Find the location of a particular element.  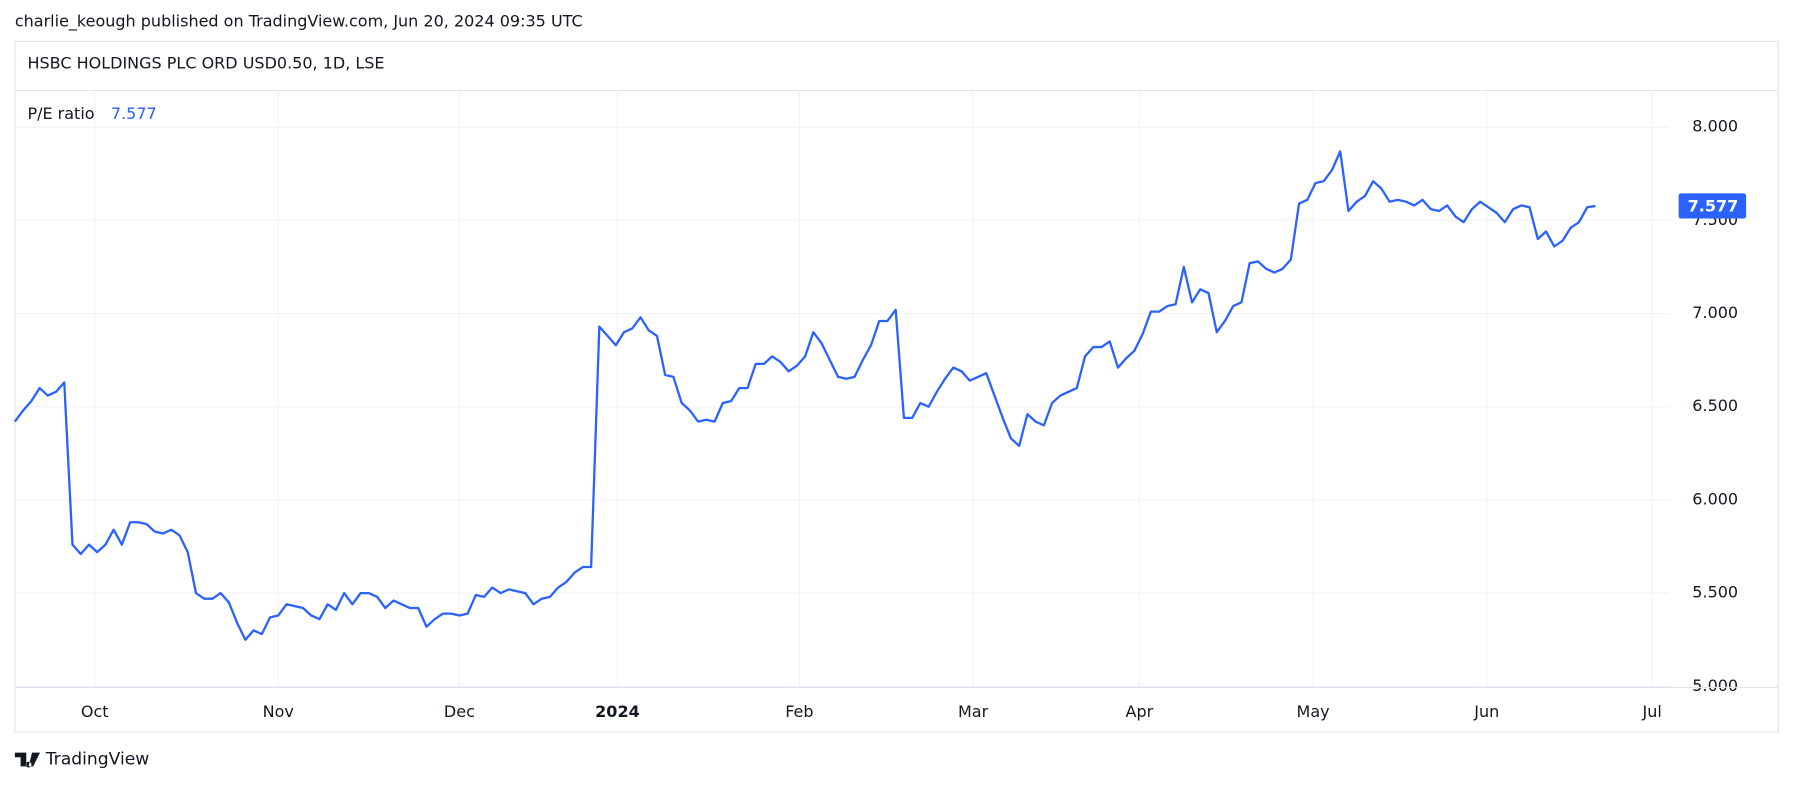

y-tick-label: 5.000 is located at coordinates (1715, 685).